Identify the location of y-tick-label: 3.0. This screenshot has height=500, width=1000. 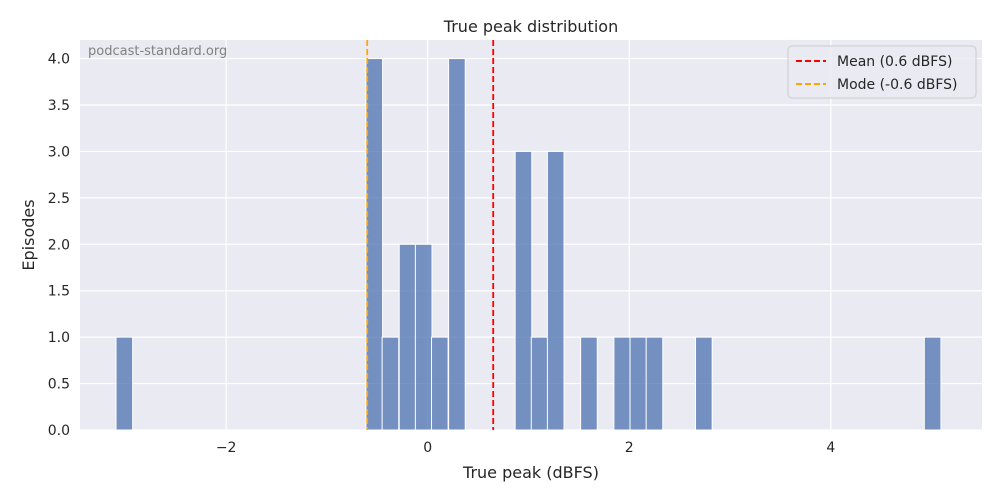
(59, 152).